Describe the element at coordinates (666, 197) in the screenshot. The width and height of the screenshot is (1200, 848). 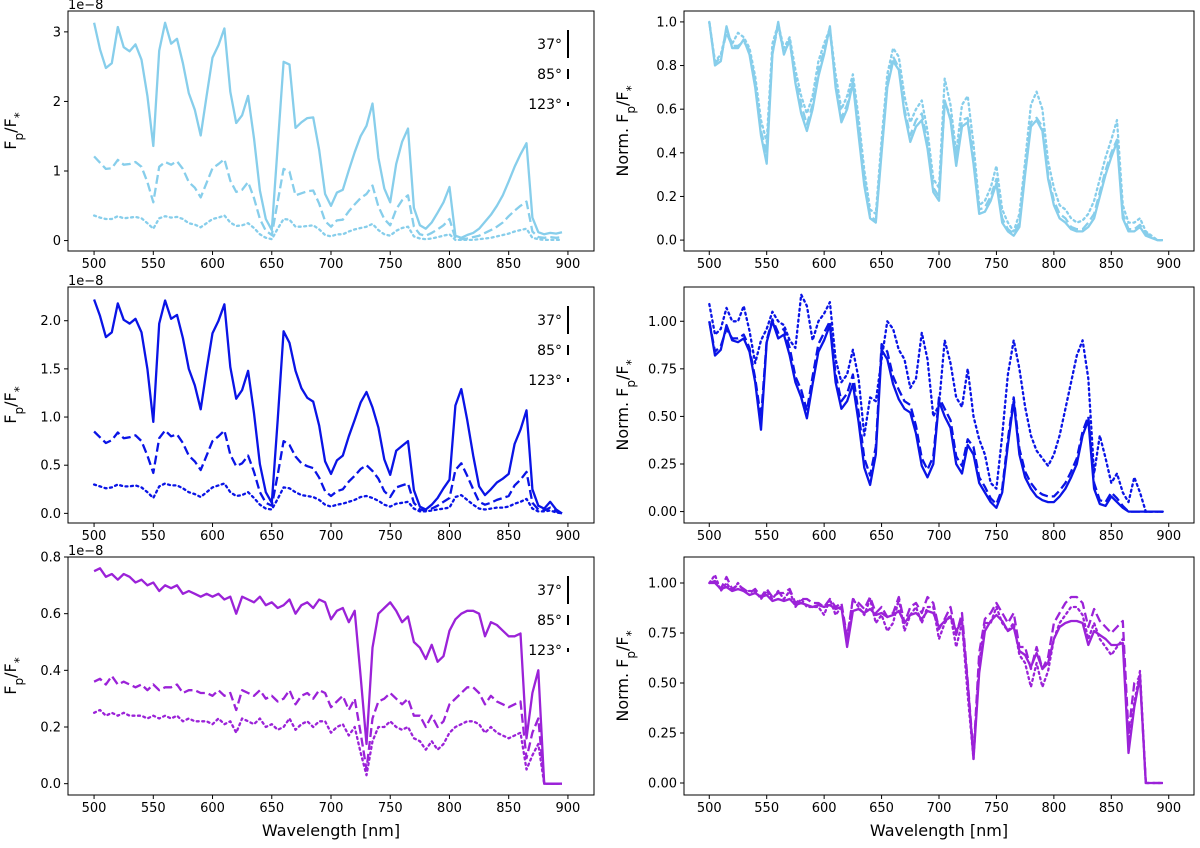
I see `y-tick-label: 0.2` at that location.